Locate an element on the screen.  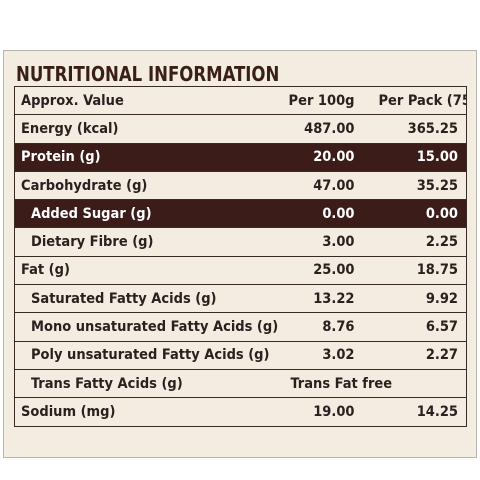
row-sodium: Sodium (mg) 19.00 14.25 is located at coordinates (240, 412).